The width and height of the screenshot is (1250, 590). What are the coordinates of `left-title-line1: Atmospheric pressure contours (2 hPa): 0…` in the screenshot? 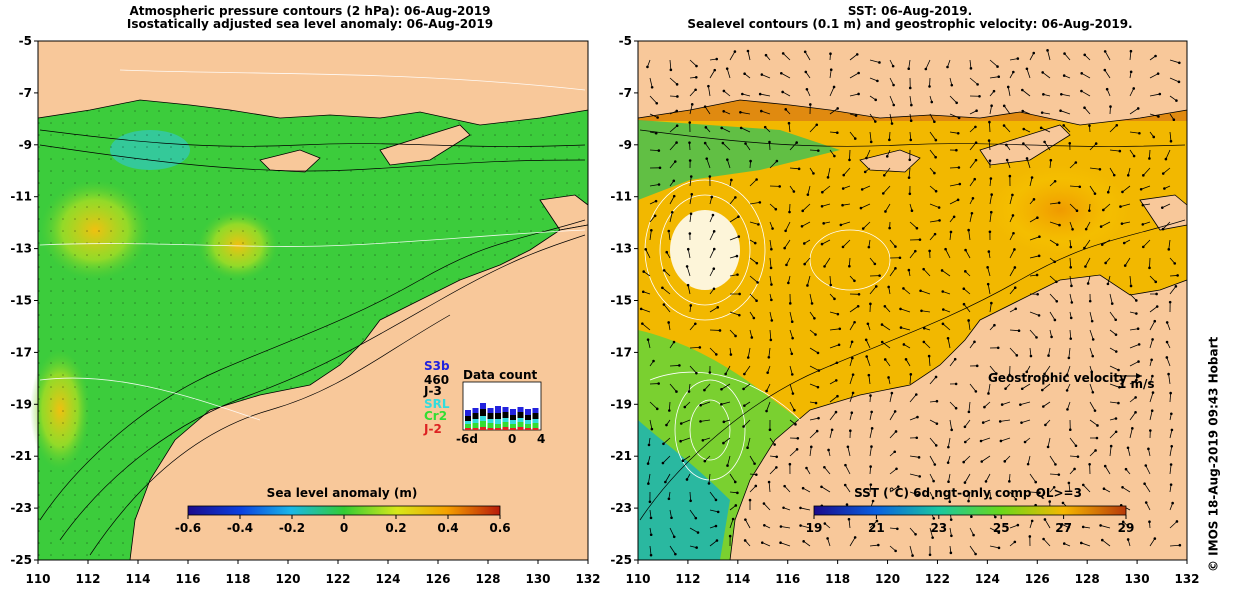 It's located at (310, 11).